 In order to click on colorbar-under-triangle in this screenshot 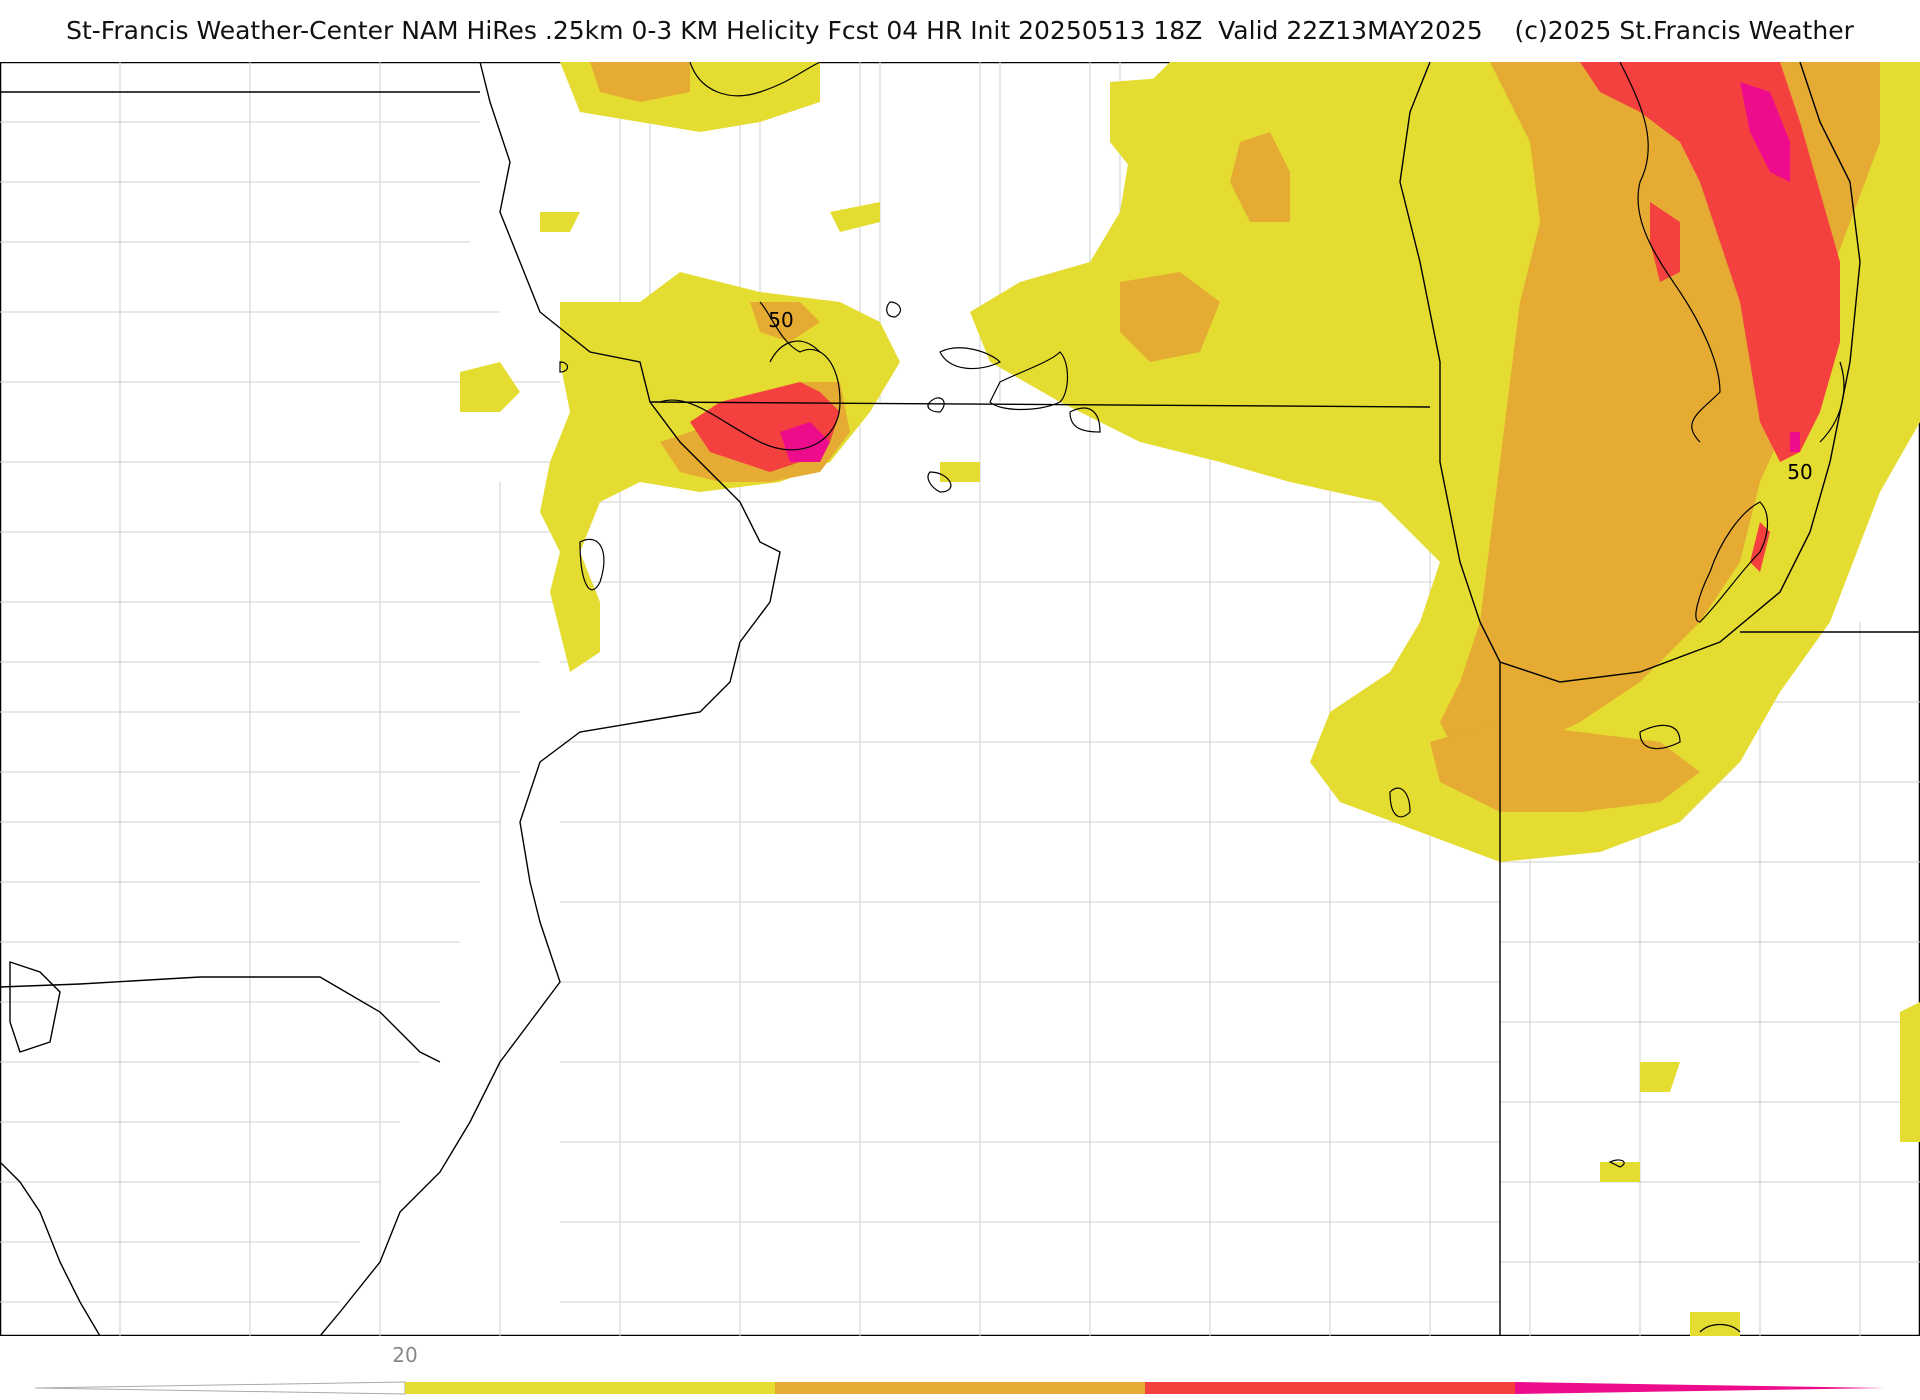, I will do `click(220, 1388)`.